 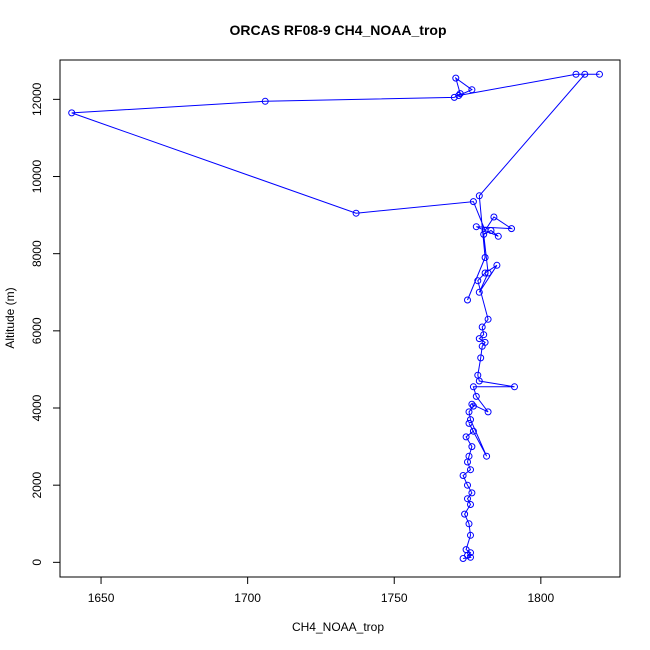 What do you see at coordinates (45, 324) in the screenshot?
I see `y-axis: 0 2000 4000 6000 8000 10000 12000` at bounding box center [45, 324].